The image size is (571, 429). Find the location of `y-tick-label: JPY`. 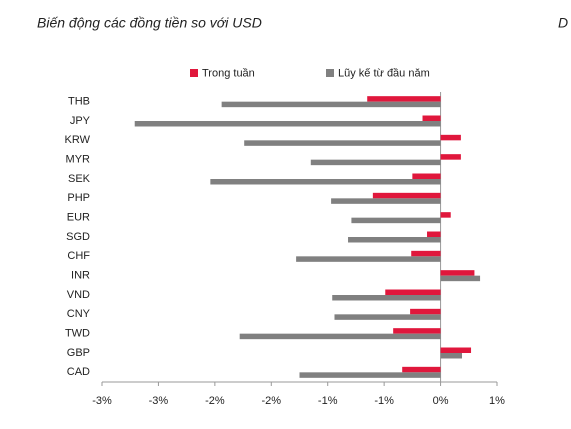

y-tick-label: JPY is located at coordinates (80, 121).